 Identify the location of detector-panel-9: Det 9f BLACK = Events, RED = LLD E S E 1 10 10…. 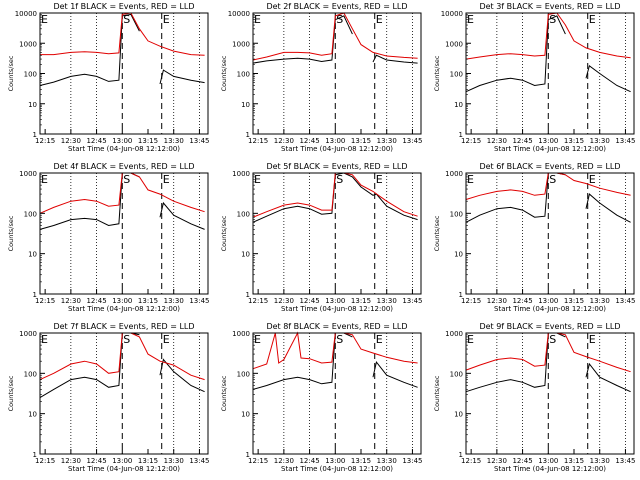
(534, 397).